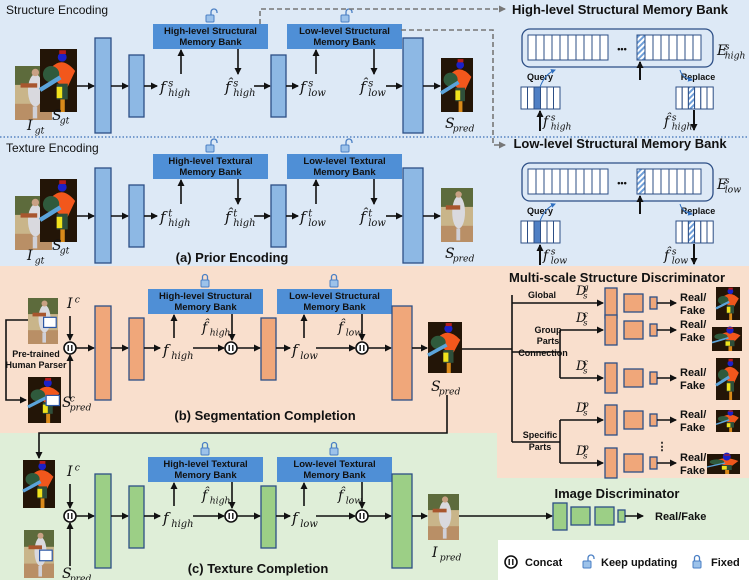  Describe the element at coordinates (210, 31) in the screenshot. I see `memory-bank-label-line1: High-level Structural` at that location.